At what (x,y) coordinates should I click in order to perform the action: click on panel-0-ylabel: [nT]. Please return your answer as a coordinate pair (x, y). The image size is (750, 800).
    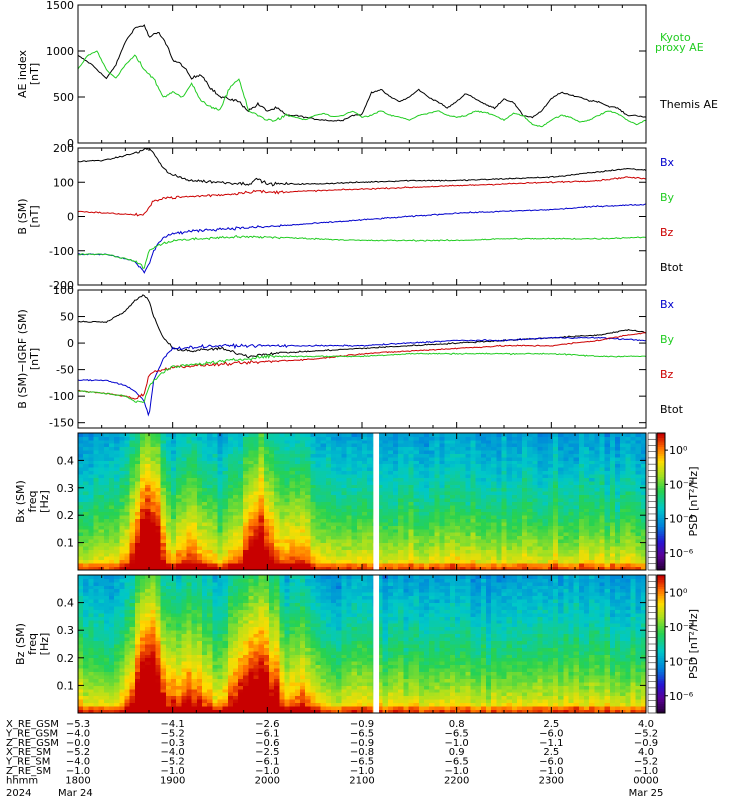
    Looking at the image, I should click on (34, 74).